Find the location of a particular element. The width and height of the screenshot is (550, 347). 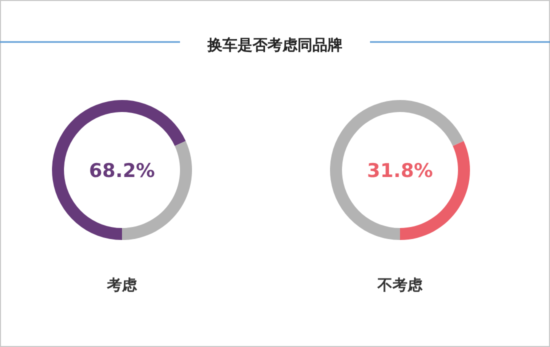

data-label: 68.2% is located at coordinates (122, 171).